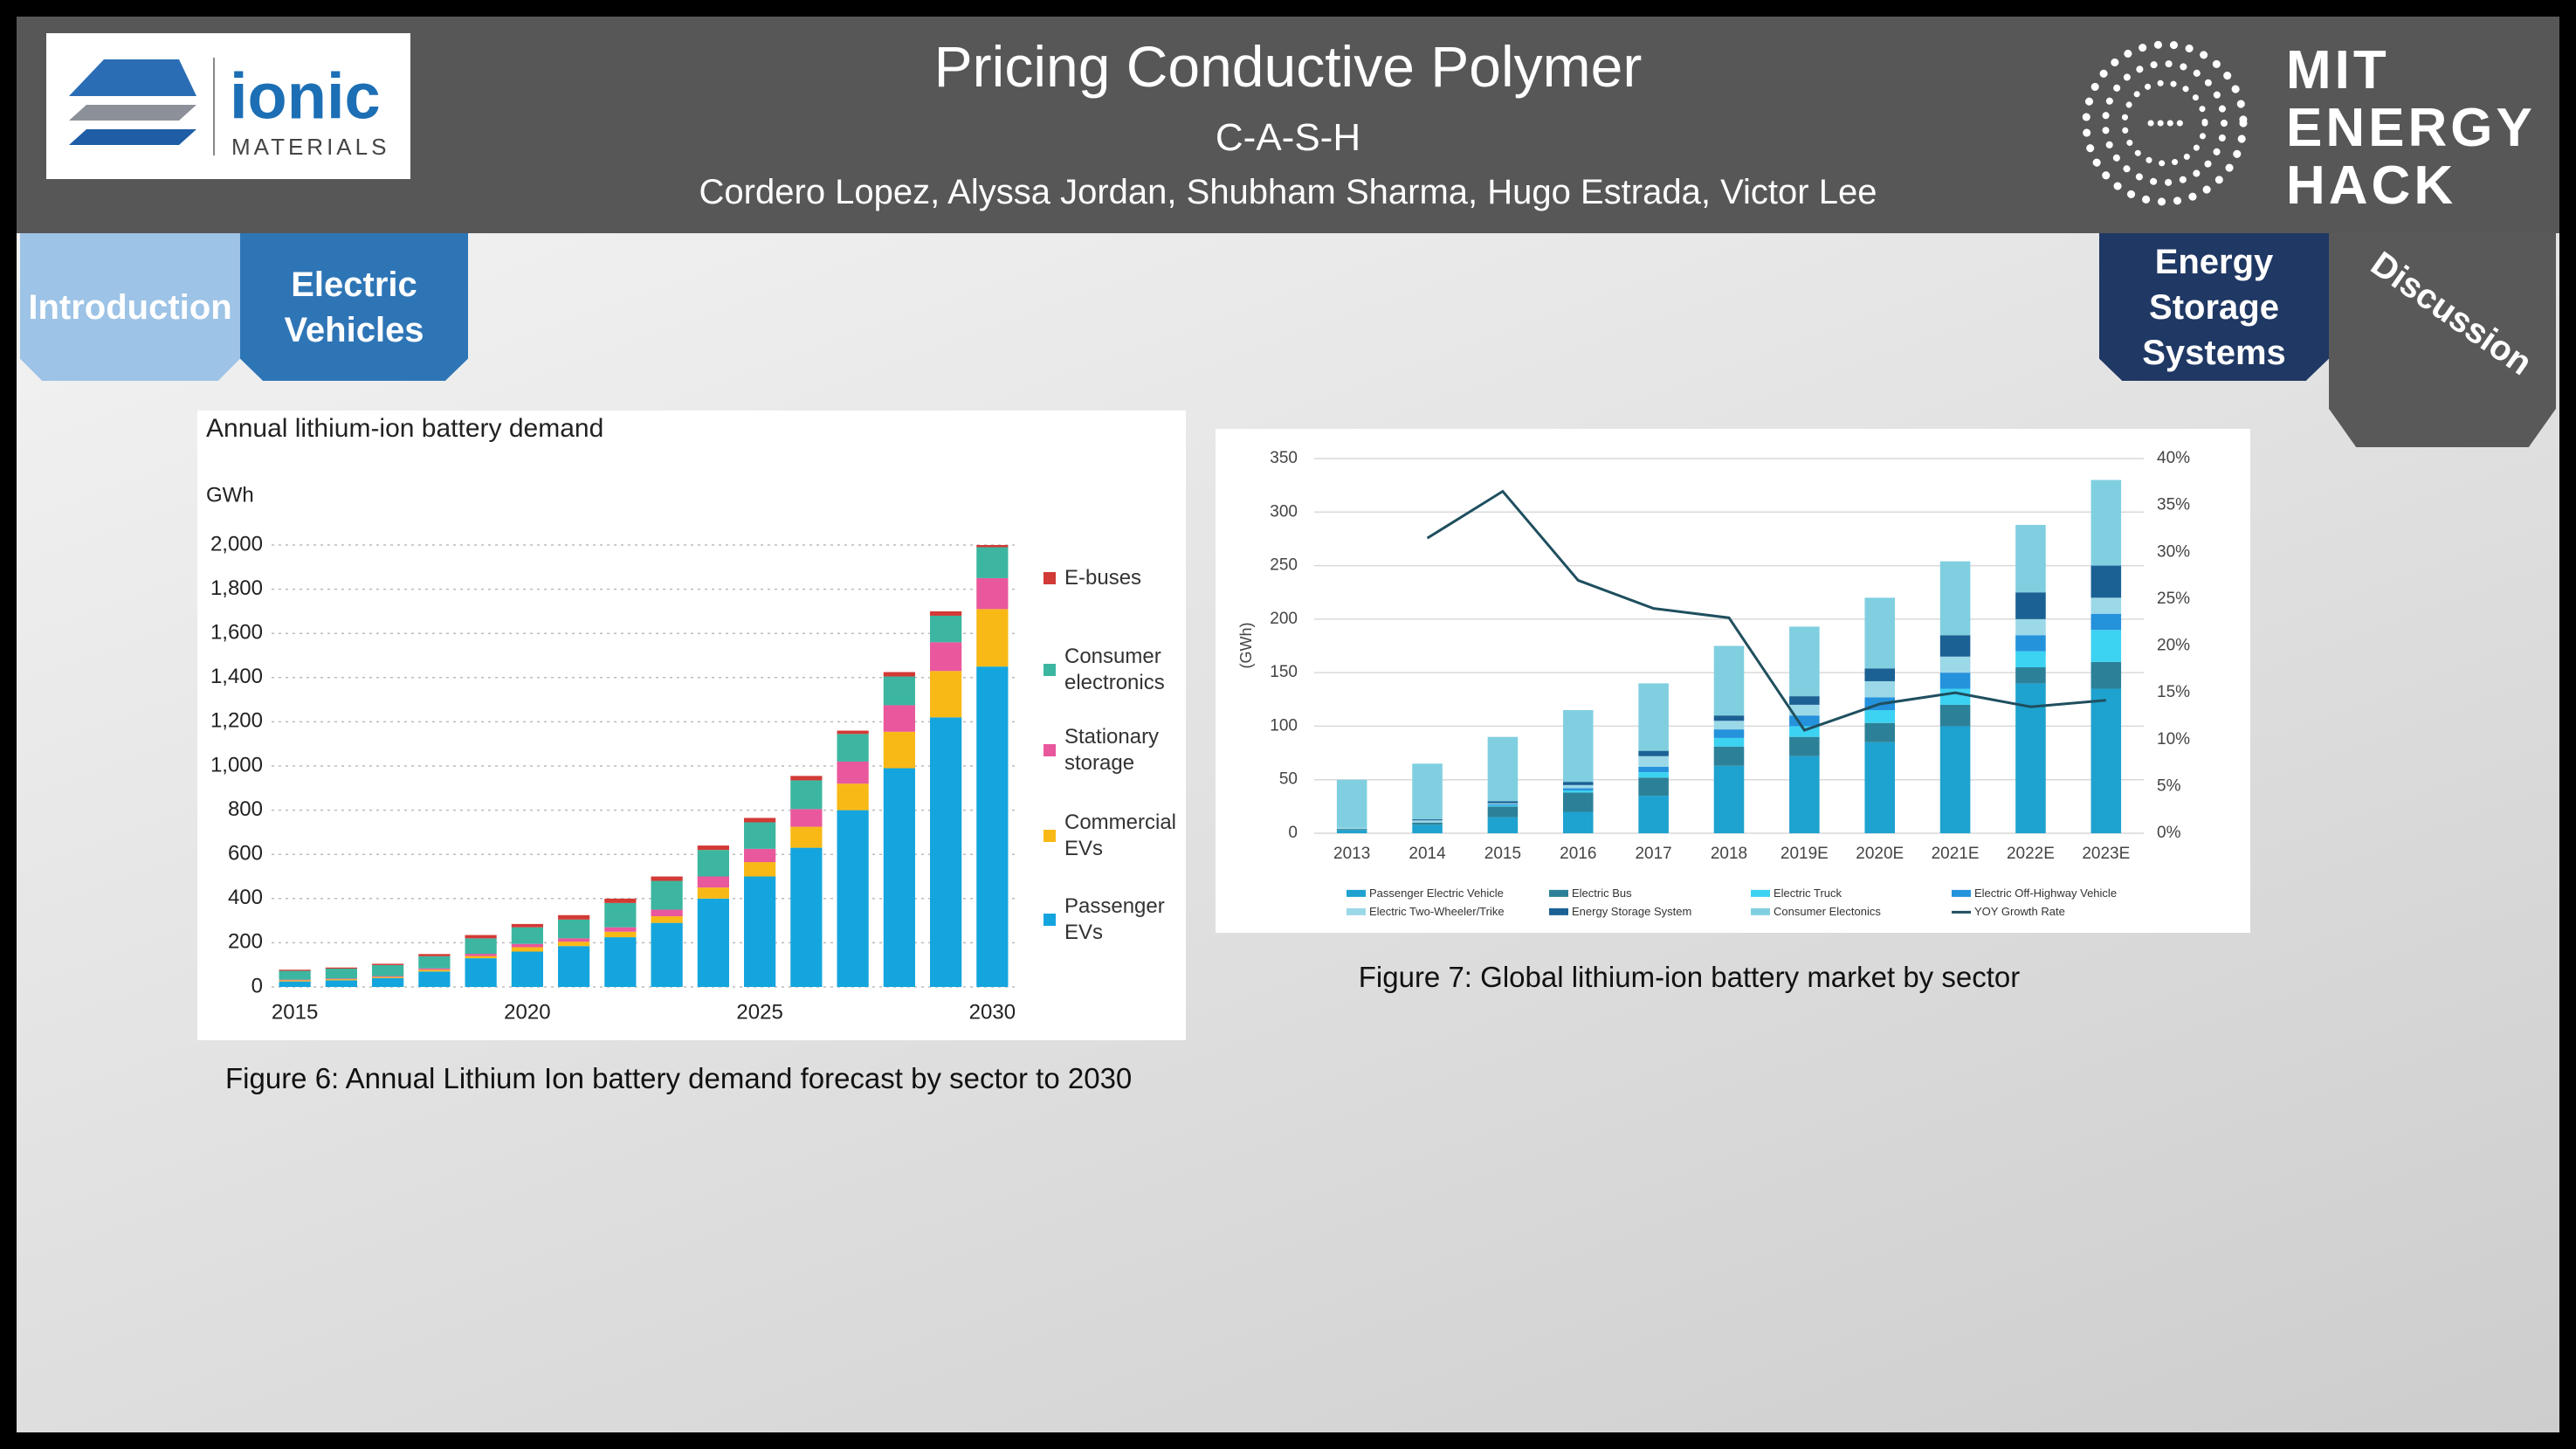  I want to click on legend-label: YOY Growth Rate, so click(2019, 911).